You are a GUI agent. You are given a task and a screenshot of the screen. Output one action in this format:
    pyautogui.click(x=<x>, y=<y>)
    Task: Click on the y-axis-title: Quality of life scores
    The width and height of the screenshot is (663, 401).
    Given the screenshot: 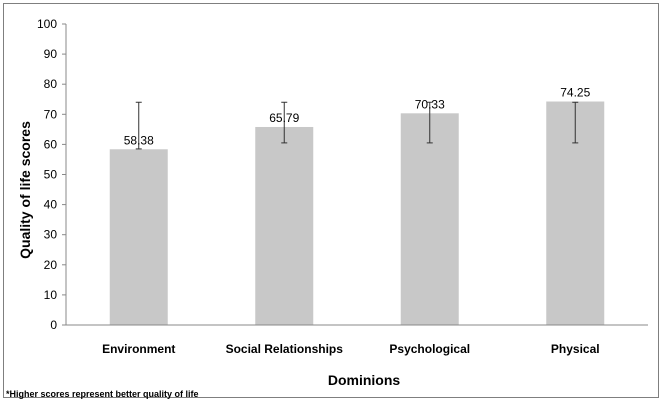 What is the action you would take?
    pyautogui.click(x=25, y=190)
    